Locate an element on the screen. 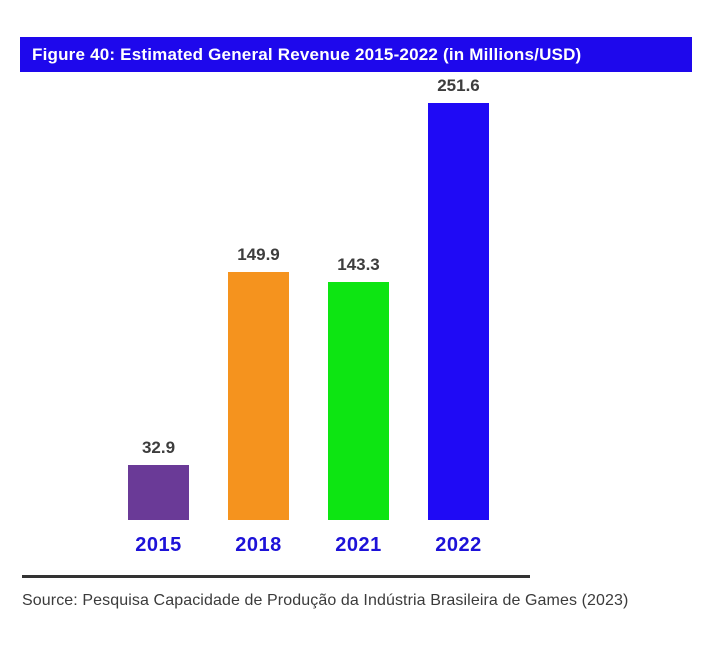 This screenshot has width=720, height=648. bar-value-label-2021: 143.3 is located at coordinates (358, 264).